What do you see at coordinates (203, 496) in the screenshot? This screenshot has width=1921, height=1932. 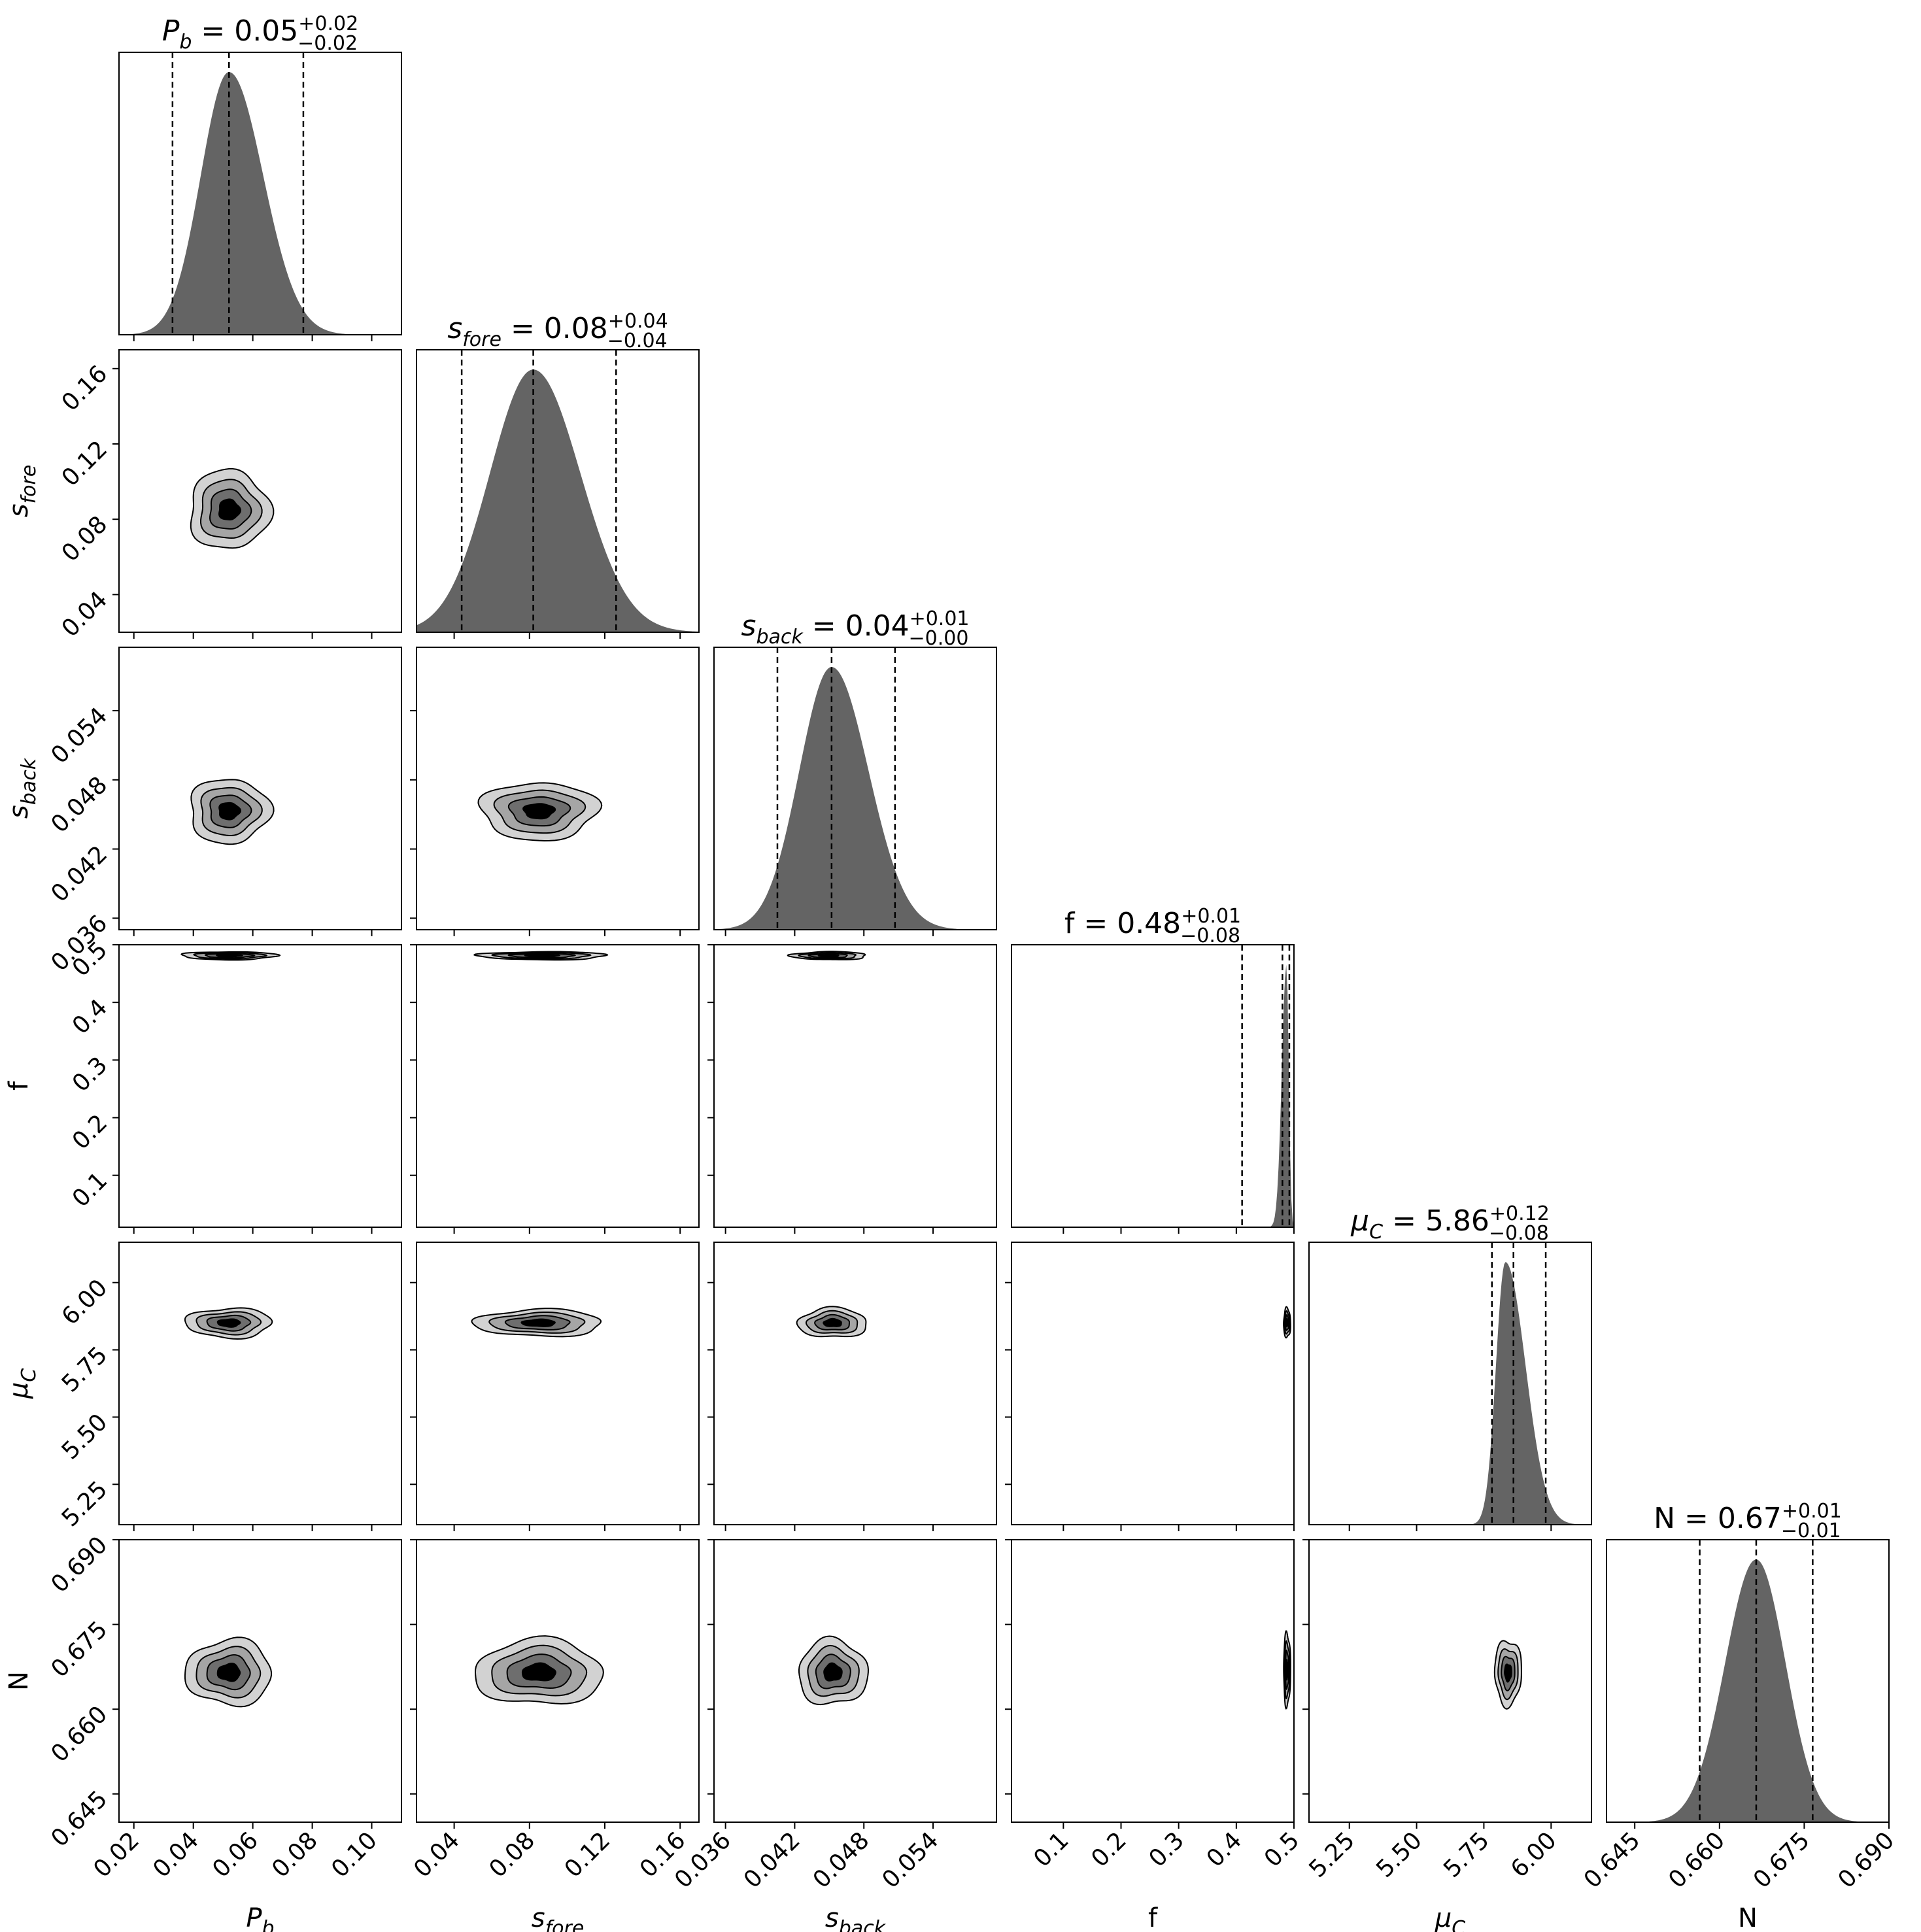 I see `joint-panel-Pb-sfore: 0.04 0.08 0.12 0.16 sfore` at bounding box center [203, 496].